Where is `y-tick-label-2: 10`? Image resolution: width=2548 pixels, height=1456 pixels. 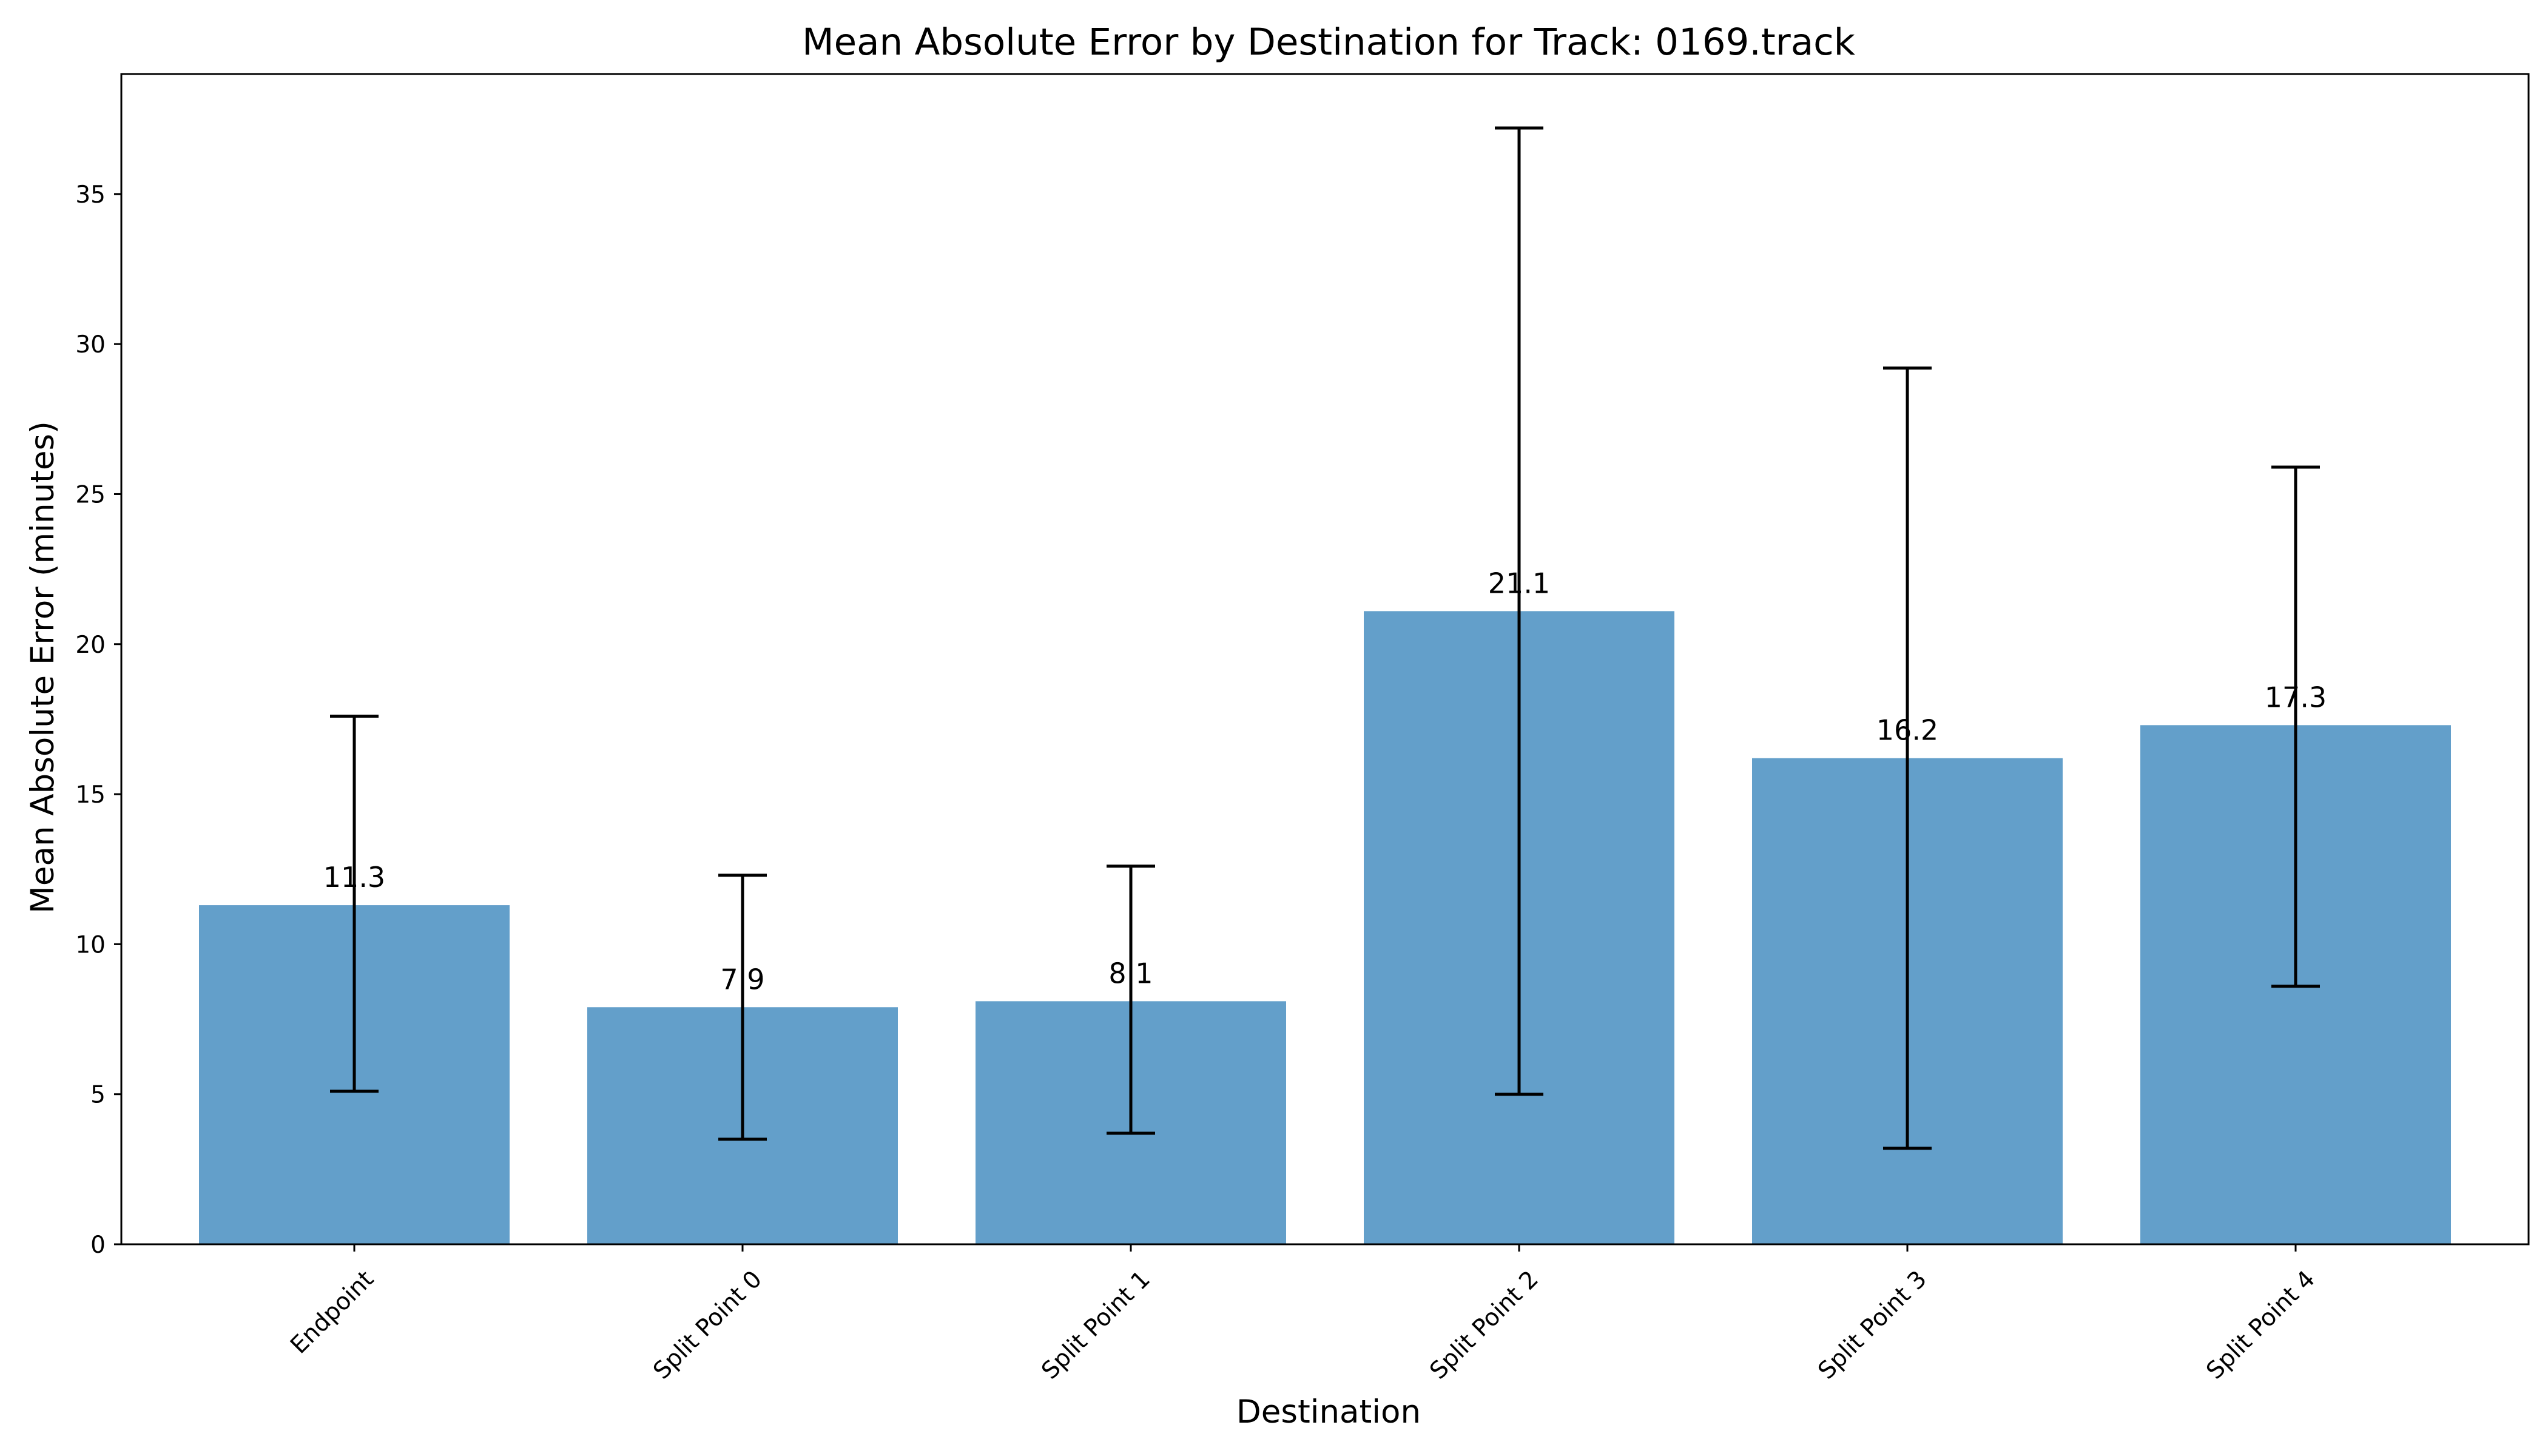
y-tick-label-2: 10 is located at coordinates (90, 945).